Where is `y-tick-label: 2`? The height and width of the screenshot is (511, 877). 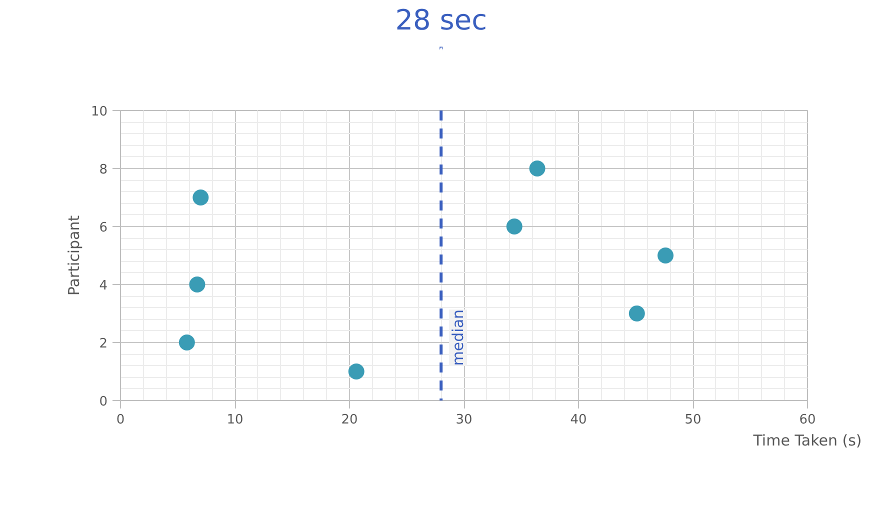
y-tick-label: 2 is located at coordinates (103, 344).